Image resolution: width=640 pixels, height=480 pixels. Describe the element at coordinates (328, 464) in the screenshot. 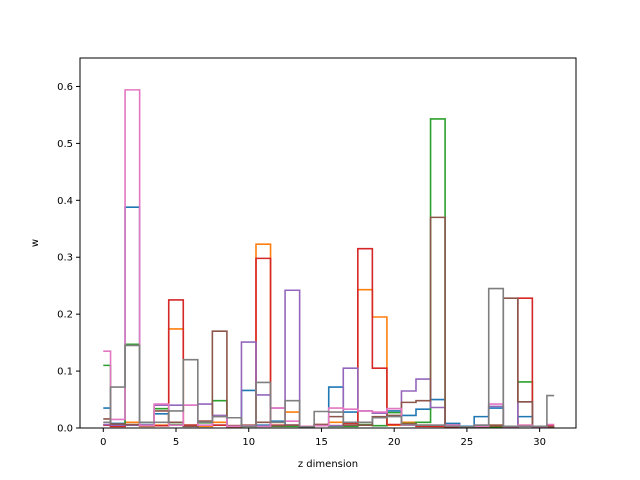

I see `x-axis-label: z dimension` at that location.